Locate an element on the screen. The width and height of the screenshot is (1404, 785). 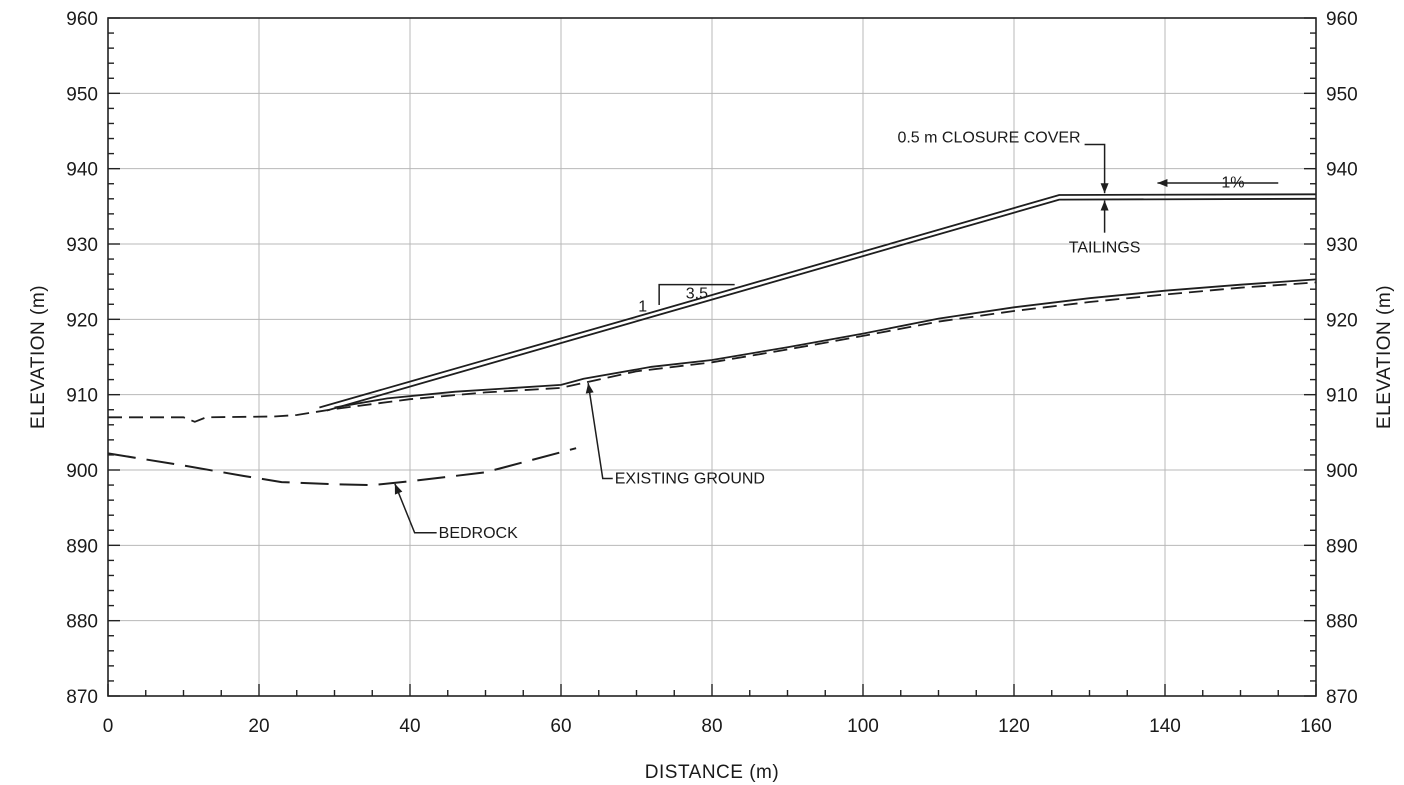
x-tick-label: 80 is located at coordinates (711, 726).